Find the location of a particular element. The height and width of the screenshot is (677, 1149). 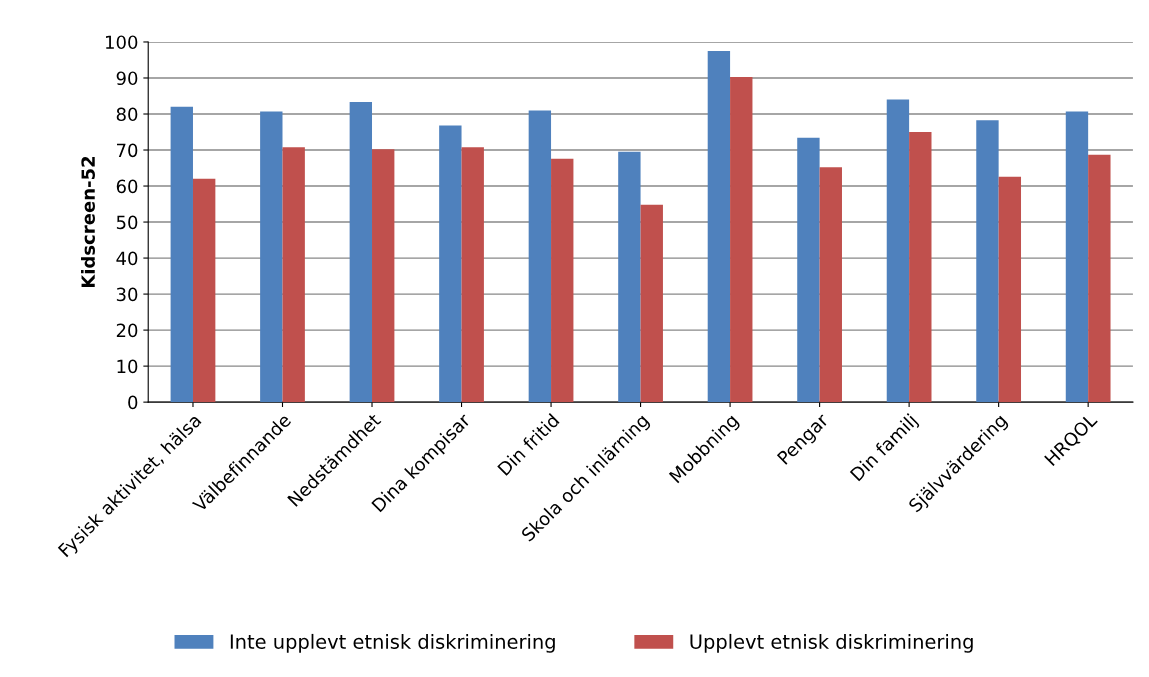

y-axis-title: Kidscreen-52 is located at coordinates (88, 222).